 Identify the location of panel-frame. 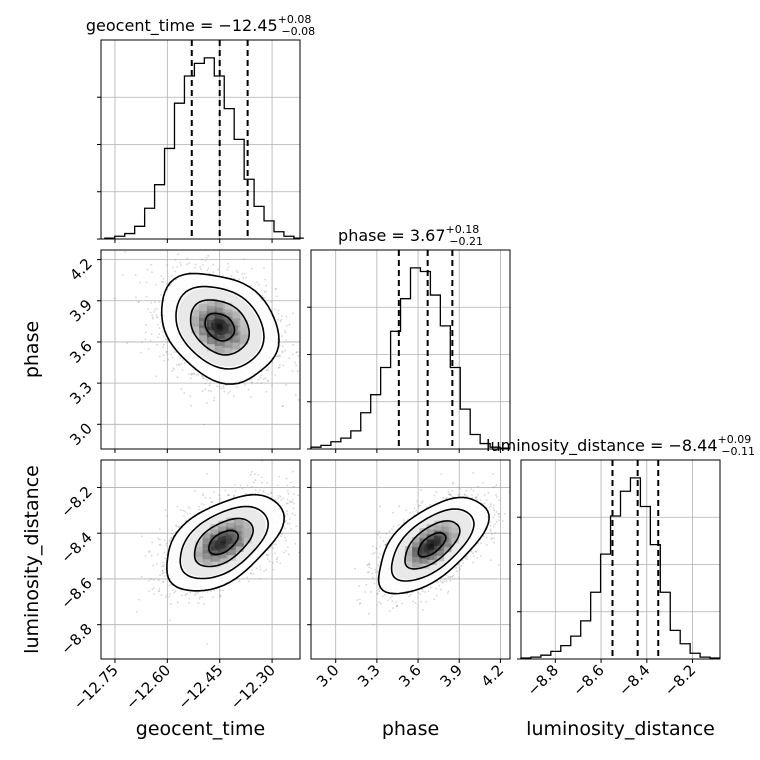
(200, 349).